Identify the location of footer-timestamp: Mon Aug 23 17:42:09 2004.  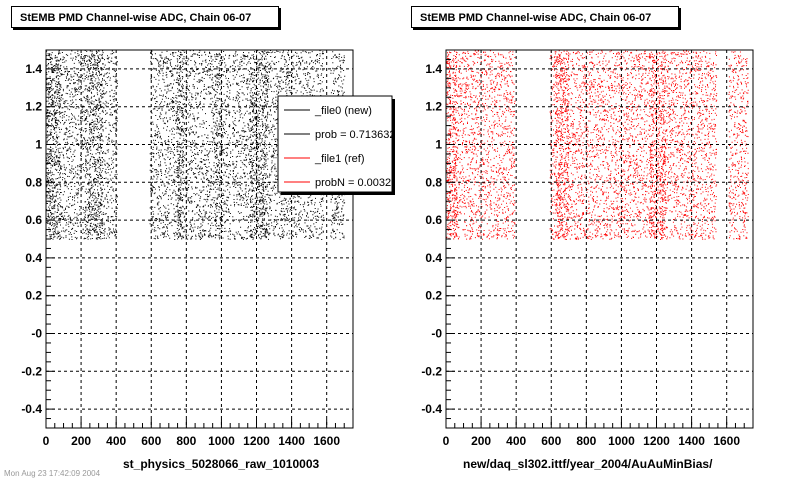
(52, 473).